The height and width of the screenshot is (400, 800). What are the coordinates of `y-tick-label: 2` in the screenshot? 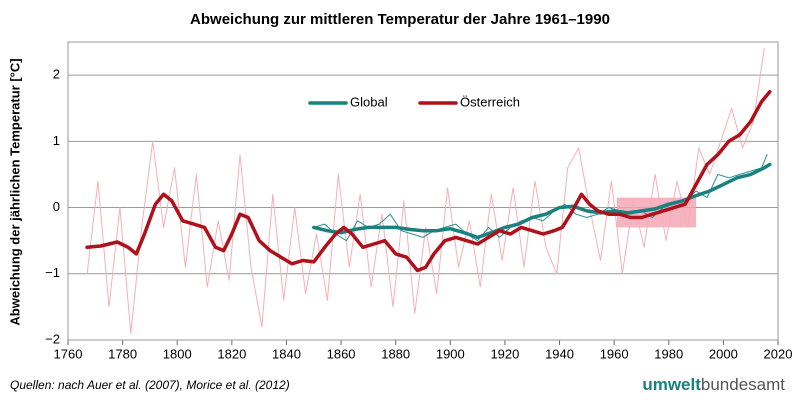 It's located at (56, 74).